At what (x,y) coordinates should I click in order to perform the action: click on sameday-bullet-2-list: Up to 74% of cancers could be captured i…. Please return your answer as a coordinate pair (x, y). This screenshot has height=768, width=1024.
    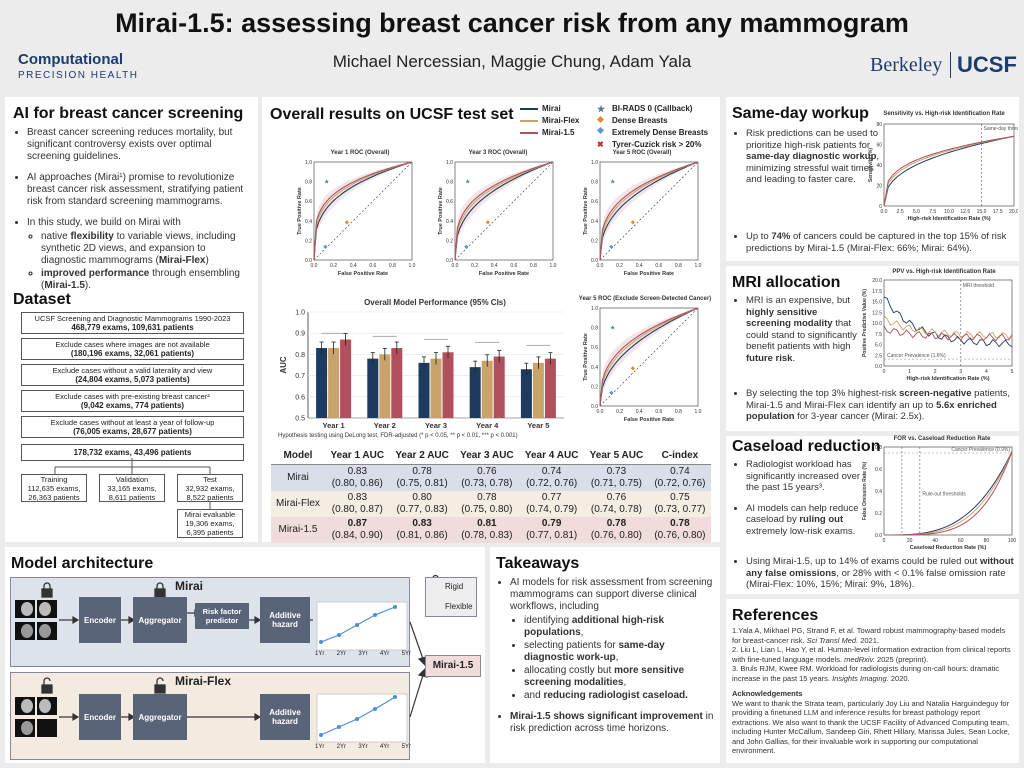
    Looking at the image, I should click on (874, 246).